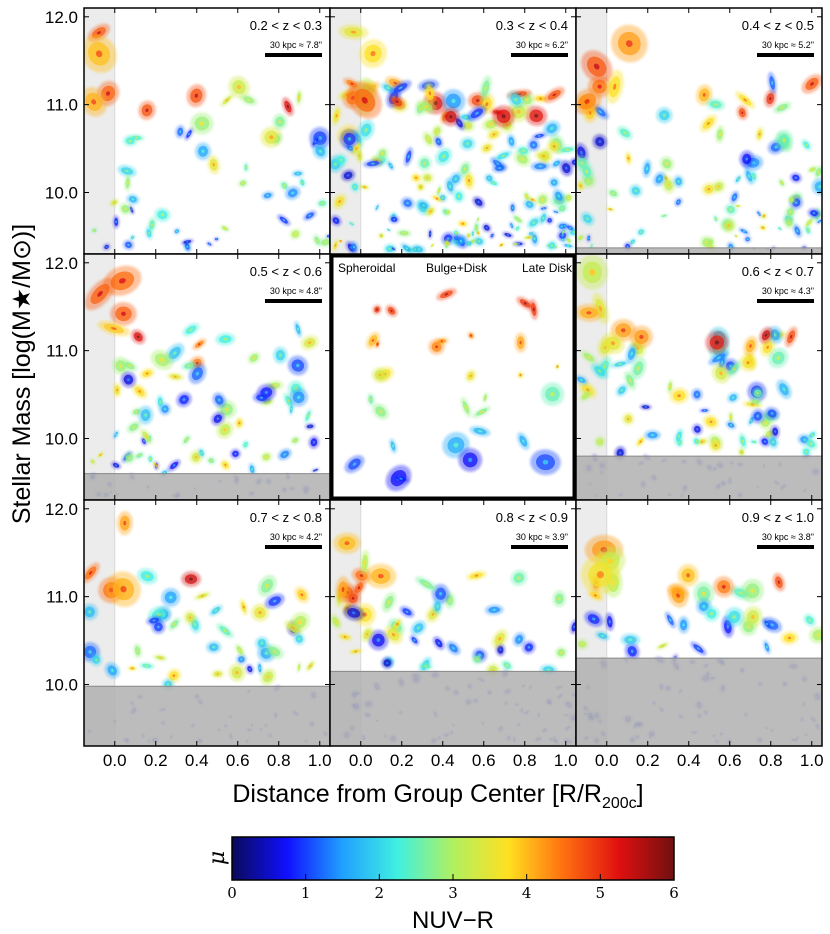  What do you see at coordinates (61, 509) in the screenshot?
I see `y-tick-label: 12.0` at bounding box center [61, 509].